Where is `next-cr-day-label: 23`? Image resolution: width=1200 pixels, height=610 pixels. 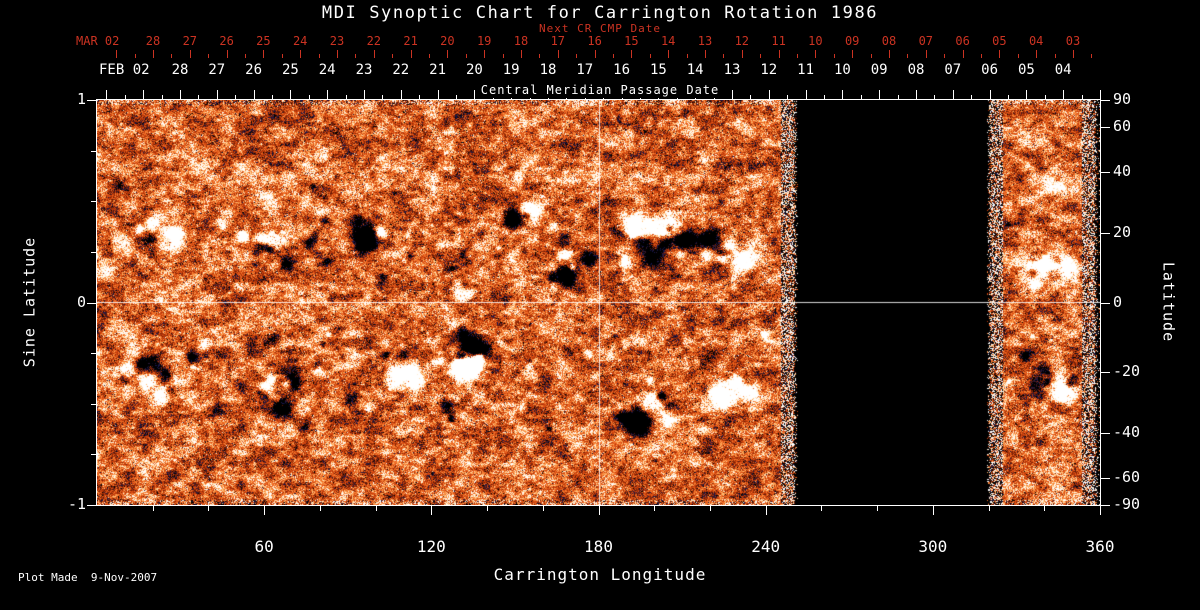 next-cr-day-label: 23 is located at coordinates (337, 41).